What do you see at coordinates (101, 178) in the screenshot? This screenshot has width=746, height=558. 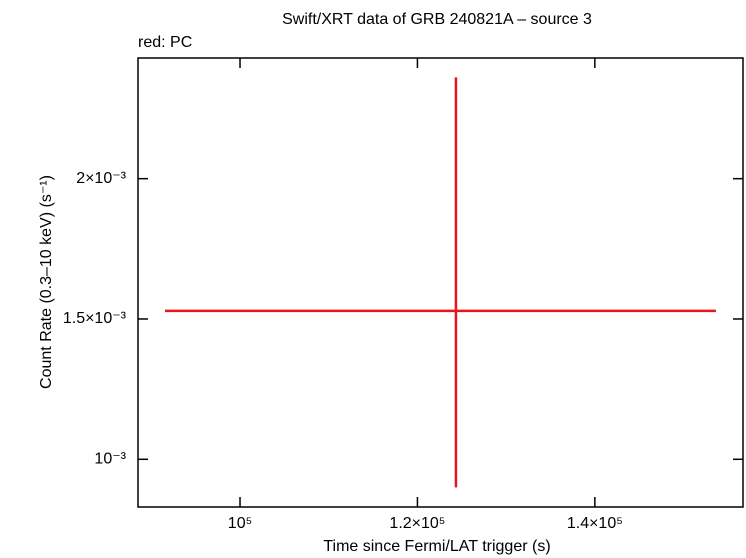 I see `y-tick-label: 2×10⁻³` at bounding box center [101, 178].